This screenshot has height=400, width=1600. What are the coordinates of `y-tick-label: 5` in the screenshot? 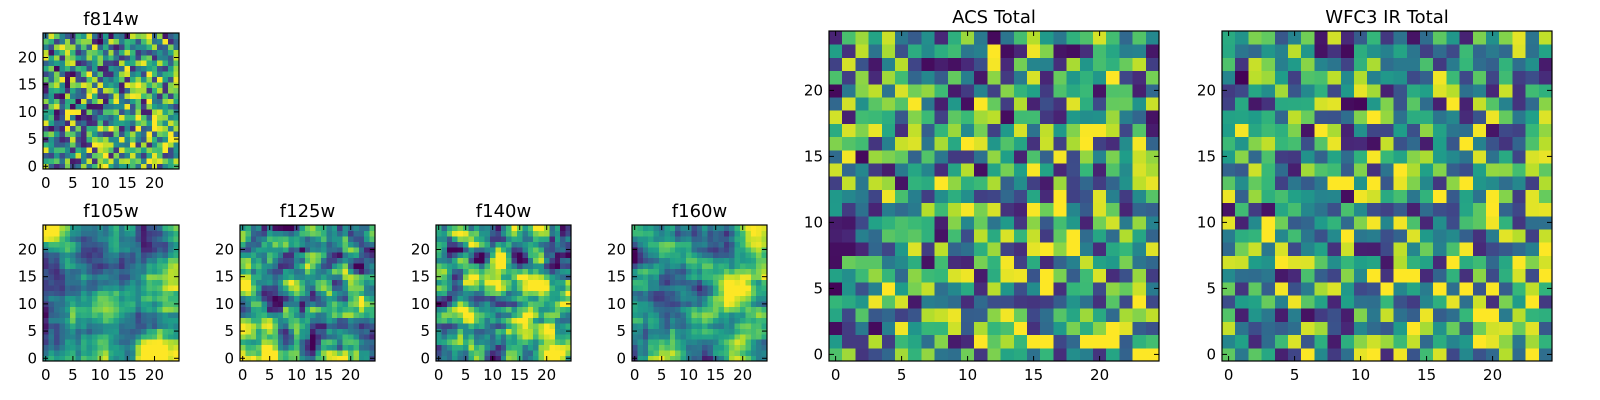 It's located at (1211, 288).